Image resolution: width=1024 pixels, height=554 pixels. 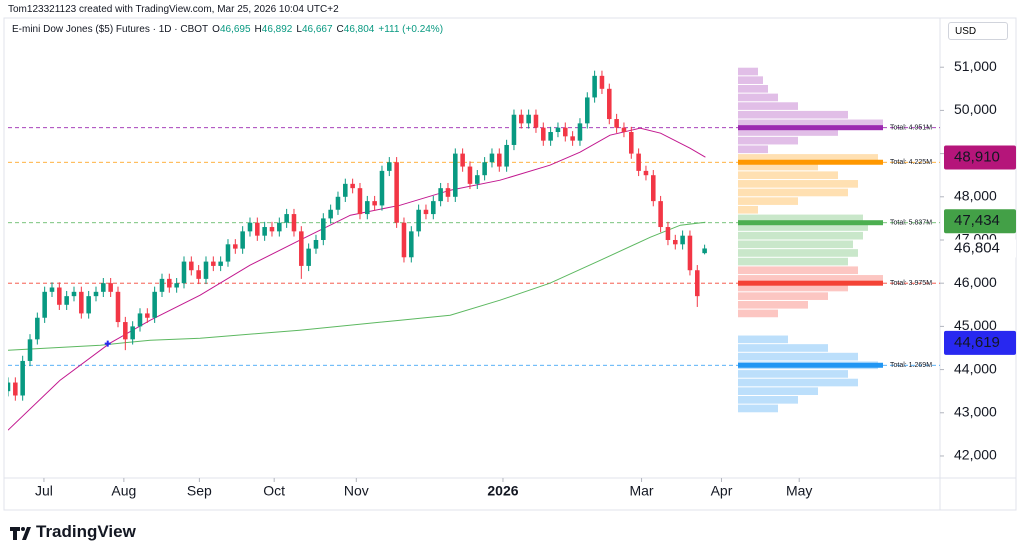 I want to click on x-tick-label: Jul, so click(x=44, y=491).